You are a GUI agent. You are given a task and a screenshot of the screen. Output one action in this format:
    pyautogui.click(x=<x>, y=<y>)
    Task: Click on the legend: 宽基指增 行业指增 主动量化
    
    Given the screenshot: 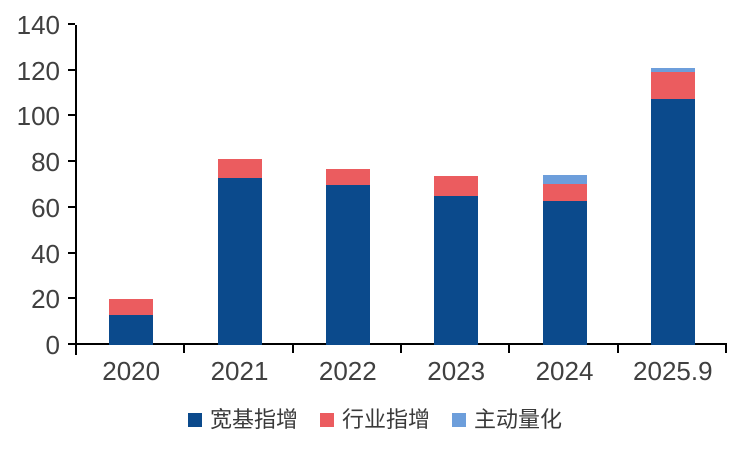 What is the action you would take?
    pyautogui.click(x=375, y=420)
    